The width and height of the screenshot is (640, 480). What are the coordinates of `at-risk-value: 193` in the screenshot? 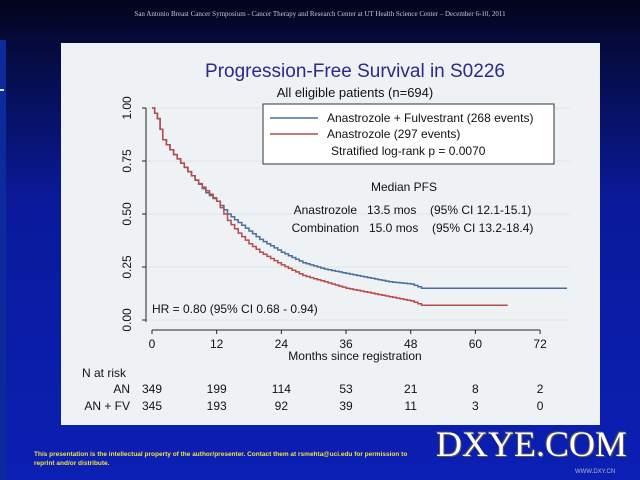 It's located at (217, 406).